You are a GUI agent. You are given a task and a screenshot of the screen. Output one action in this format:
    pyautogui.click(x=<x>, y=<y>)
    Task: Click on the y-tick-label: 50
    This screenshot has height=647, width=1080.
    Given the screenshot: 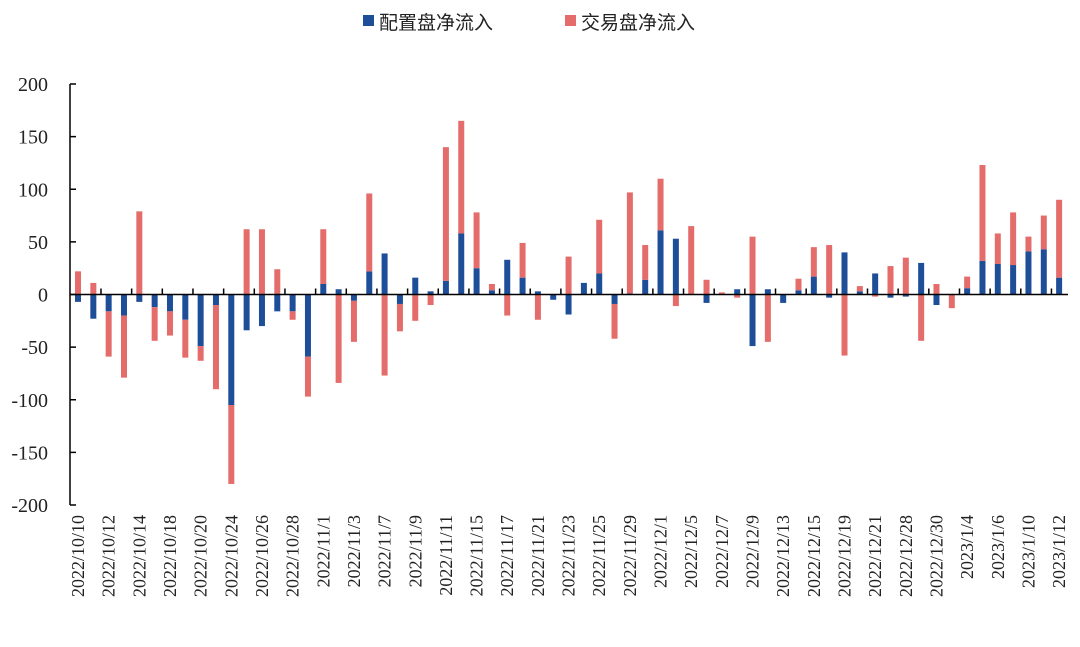 What is the action you would take?
    pyautogui.click(x=38, y=243)
    